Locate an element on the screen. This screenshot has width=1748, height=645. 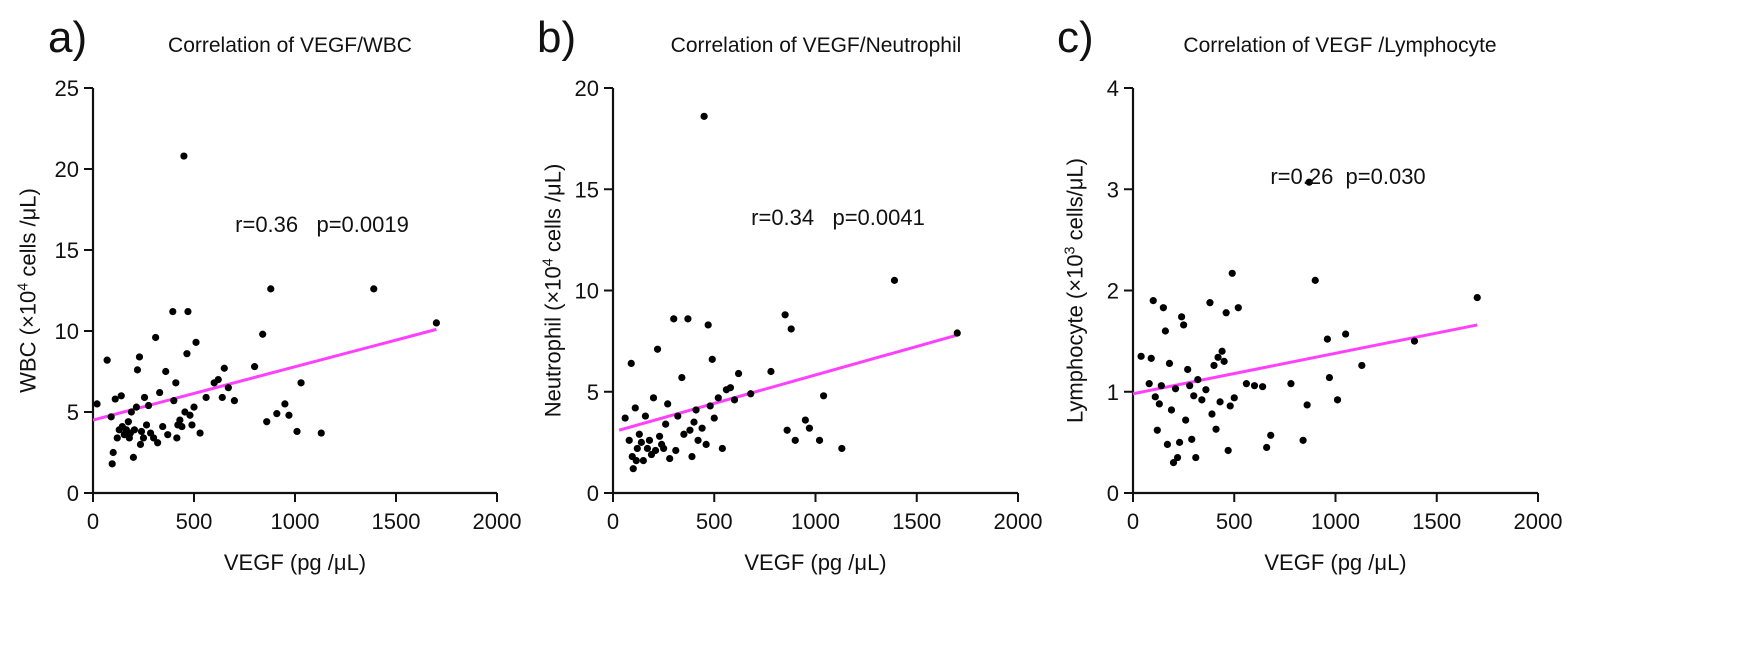
chart-title: Correlation of VEGF /Lymphocyte is located at coordinates (1339, 45).